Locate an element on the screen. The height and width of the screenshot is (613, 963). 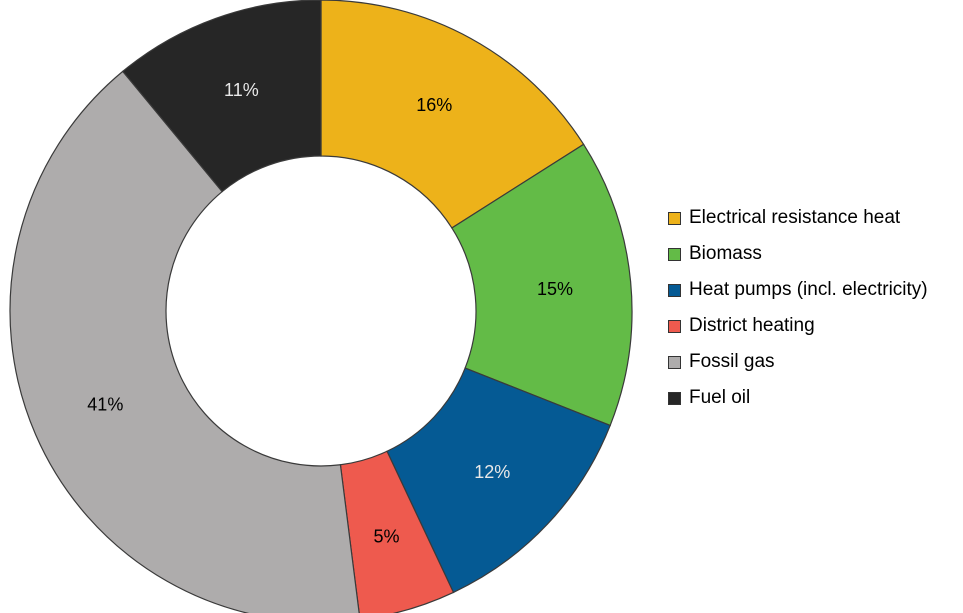
slice-biomass is located at coordinates (542, 285).